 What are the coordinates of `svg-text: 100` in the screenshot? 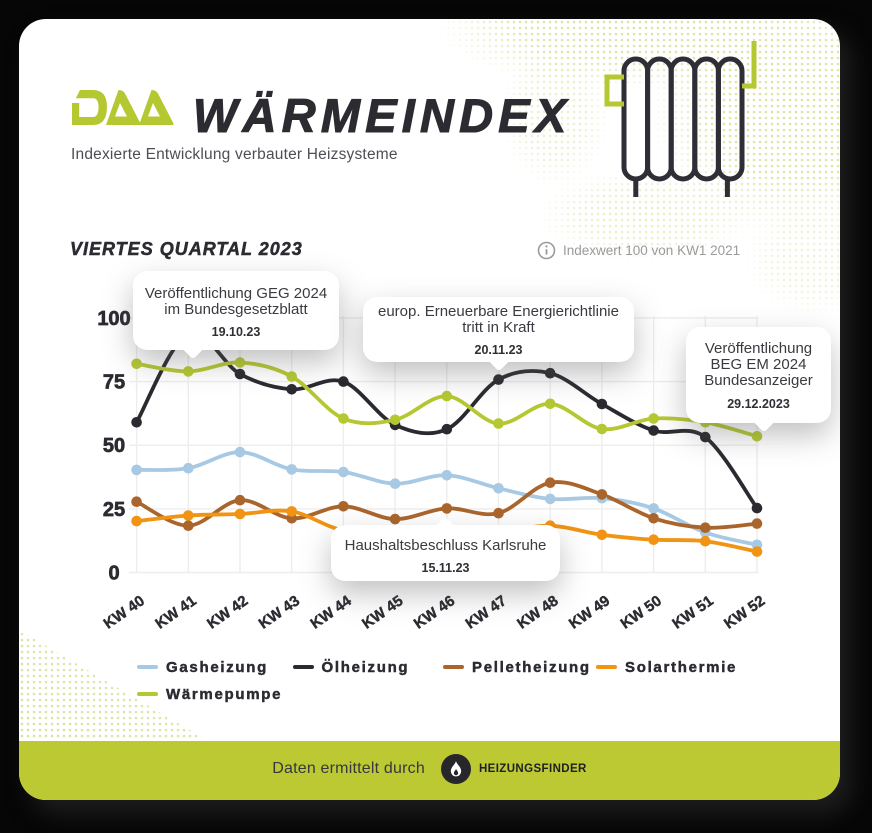 It's located at (113, 319).